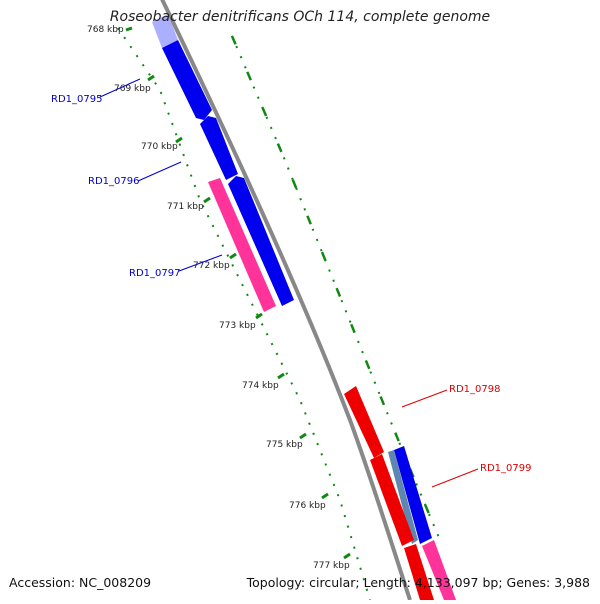 Image resolution: width=600 pixels, height=604 pixels. What do you see at coordinates (419, 572) in the screenshot?
I see `cds-rd1-0799b` at bounding box center [419, 572].